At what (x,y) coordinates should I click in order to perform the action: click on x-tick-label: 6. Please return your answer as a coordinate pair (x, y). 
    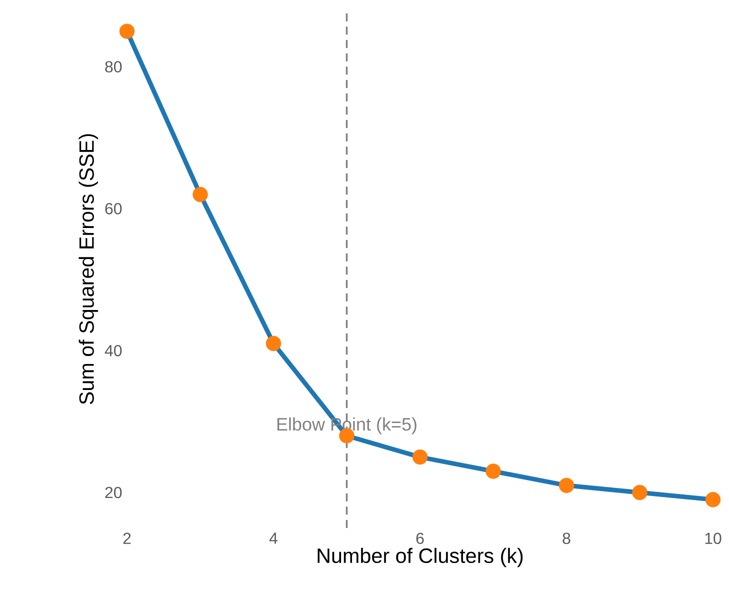
    Looking at the image, I should click on (420, 538).